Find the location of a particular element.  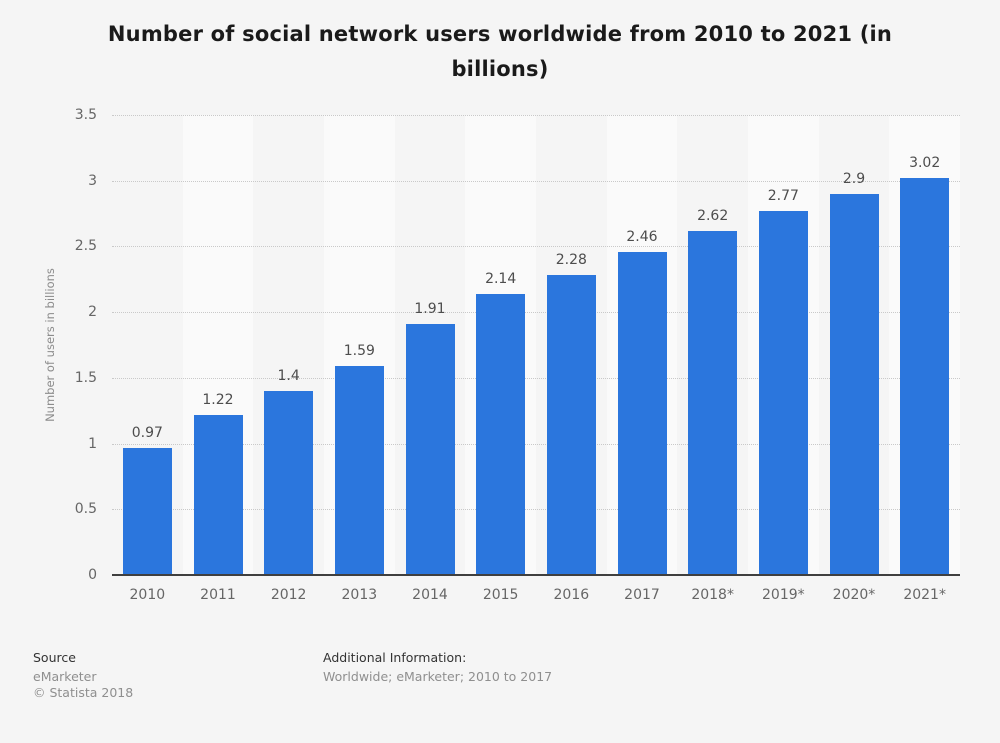

additional-info-text: Worldwide; eMarketer; 2010 to 2017 is located at coordinates (438, 676).